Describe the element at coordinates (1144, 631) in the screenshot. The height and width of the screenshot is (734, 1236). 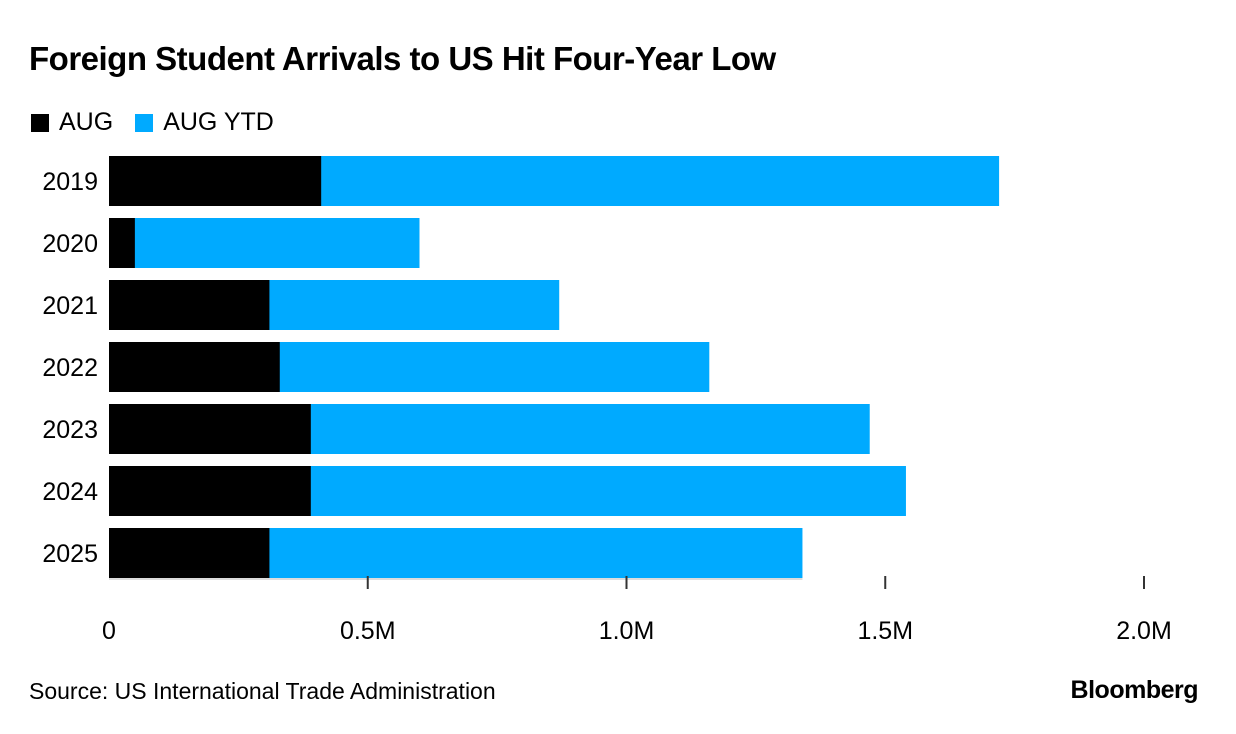
I see `x-tick-label-4: 2.0M` at that location.